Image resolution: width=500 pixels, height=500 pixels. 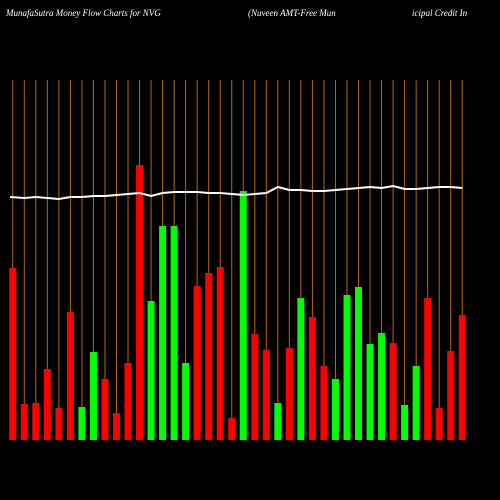 I want to click on line, so click(x=236, y=192).